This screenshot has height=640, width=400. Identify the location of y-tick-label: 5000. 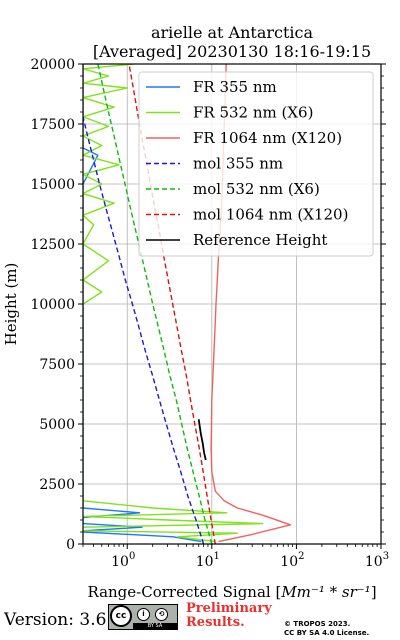
(57, 425).